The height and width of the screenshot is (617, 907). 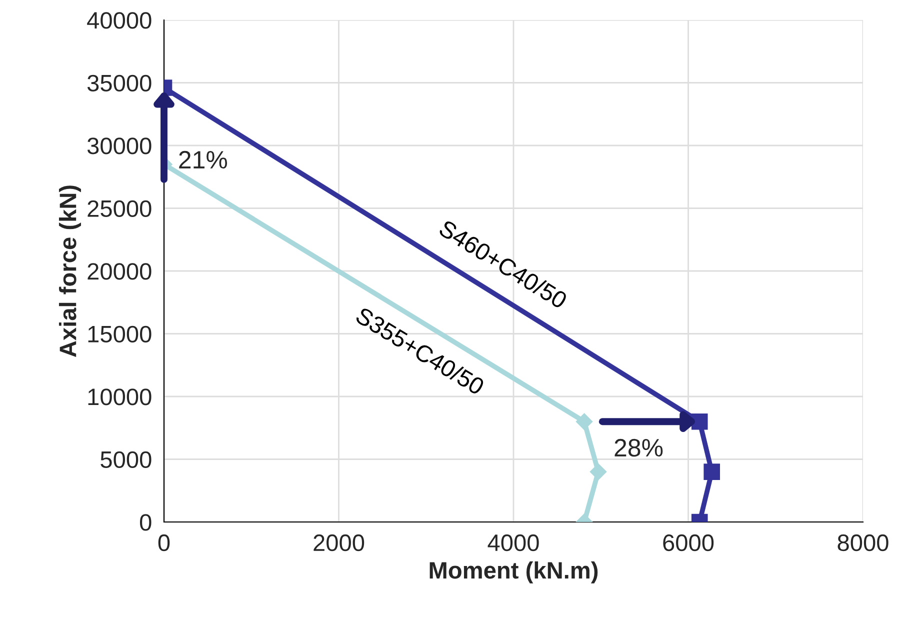 I want to click on y-tick-label: 35000, so click(x=119, y=83).